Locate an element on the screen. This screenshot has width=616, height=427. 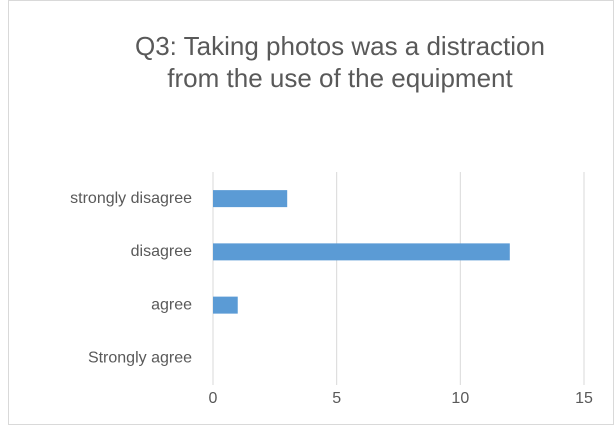
x-tick-label: 0 is located at coordinates (213, 398).